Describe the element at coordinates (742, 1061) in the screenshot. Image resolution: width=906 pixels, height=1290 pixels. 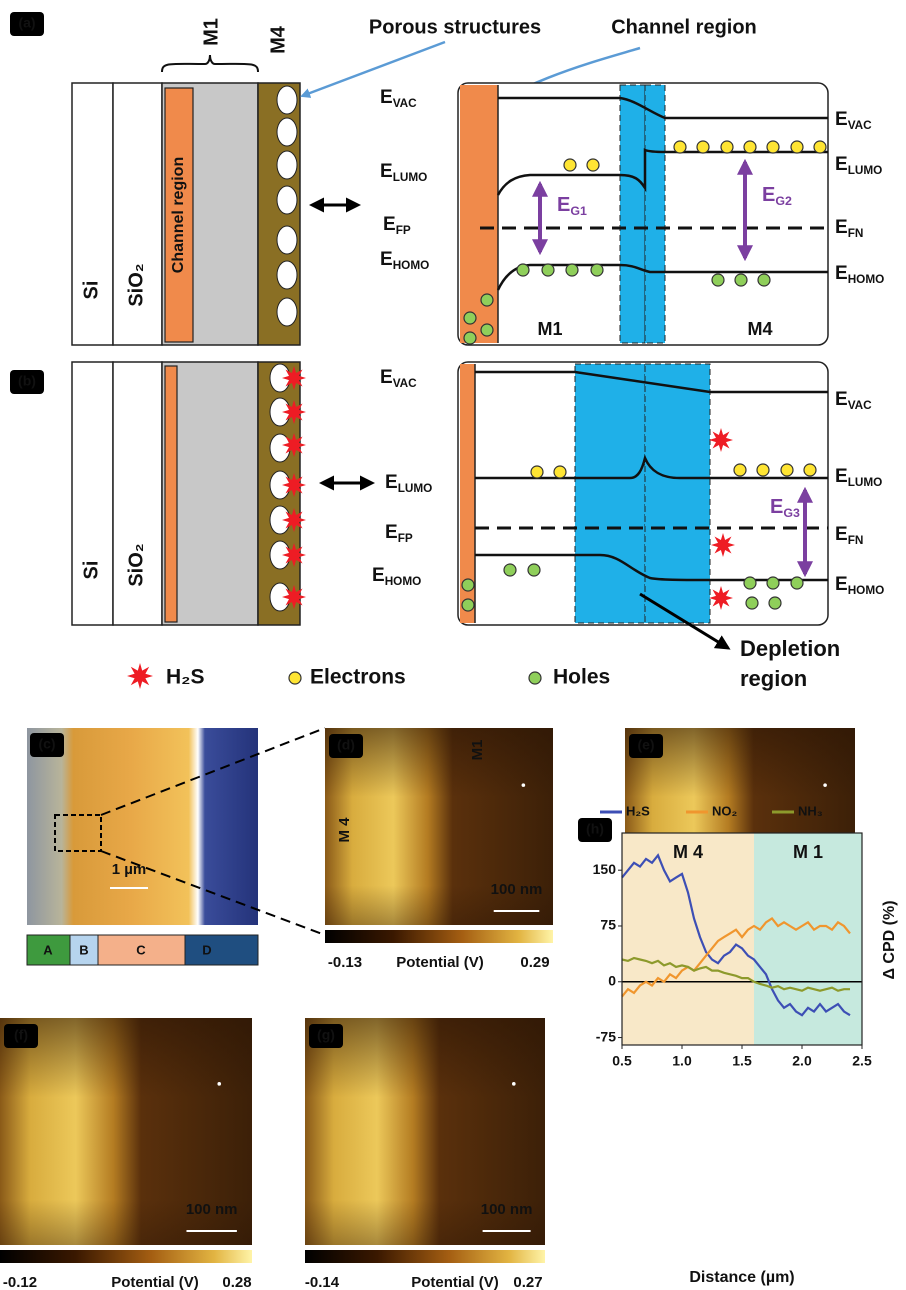
I see `x-tick-label: 1.5` at that location.